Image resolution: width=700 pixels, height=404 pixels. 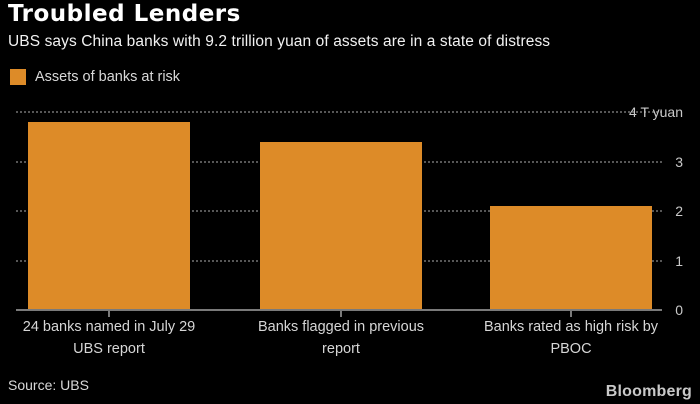 I want to click on x-axis-line, so click(x=339, y=310).